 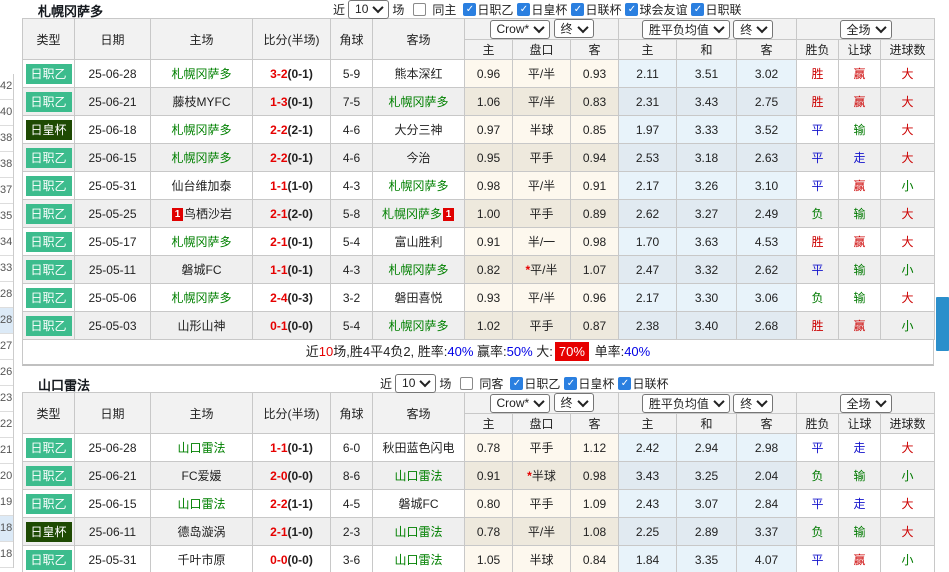 What do you see at coordinates (596, 383) in the screenshot?
I see `league-filter-label: 日皇杯` at bounding box center [596, 383].